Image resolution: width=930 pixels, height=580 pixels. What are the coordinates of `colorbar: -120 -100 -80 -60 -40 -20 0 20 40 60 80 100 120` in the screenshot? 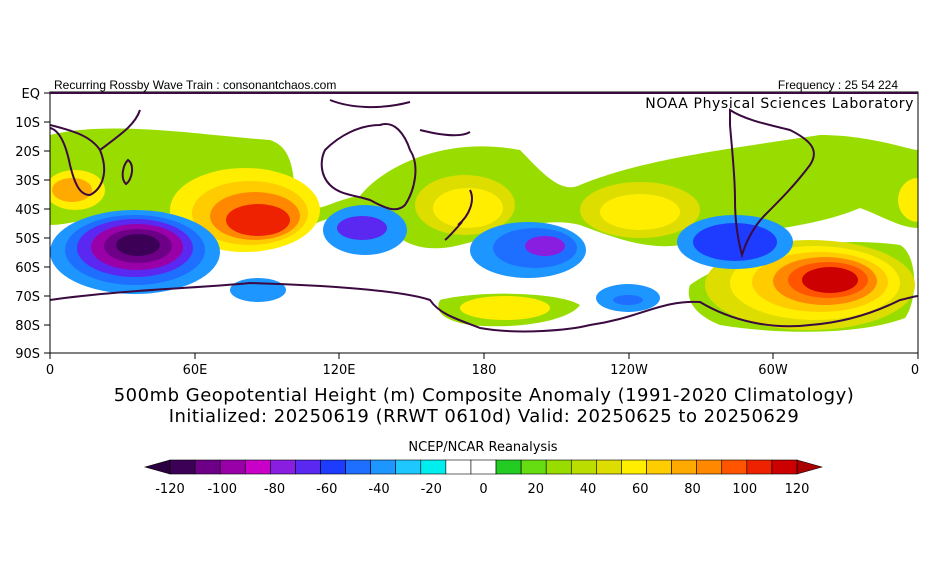 It's located at (483, 478).